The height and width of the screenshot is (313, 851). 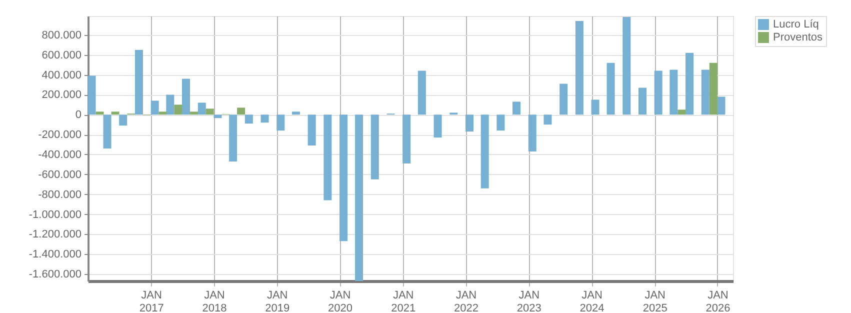 What do you see at coordinates (529, 301) in the screenshot?
I see `x-tick-label: JAN 2023` at bounding box center [529, 301].